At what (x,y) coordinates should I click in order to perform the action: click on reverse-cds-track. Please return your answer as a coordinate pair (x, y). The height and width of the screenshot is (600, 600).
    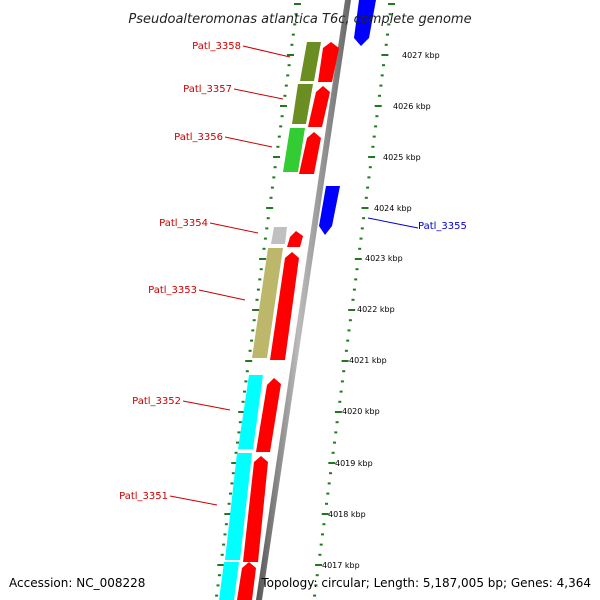
    Looking at the image, I should click on (347, 117).